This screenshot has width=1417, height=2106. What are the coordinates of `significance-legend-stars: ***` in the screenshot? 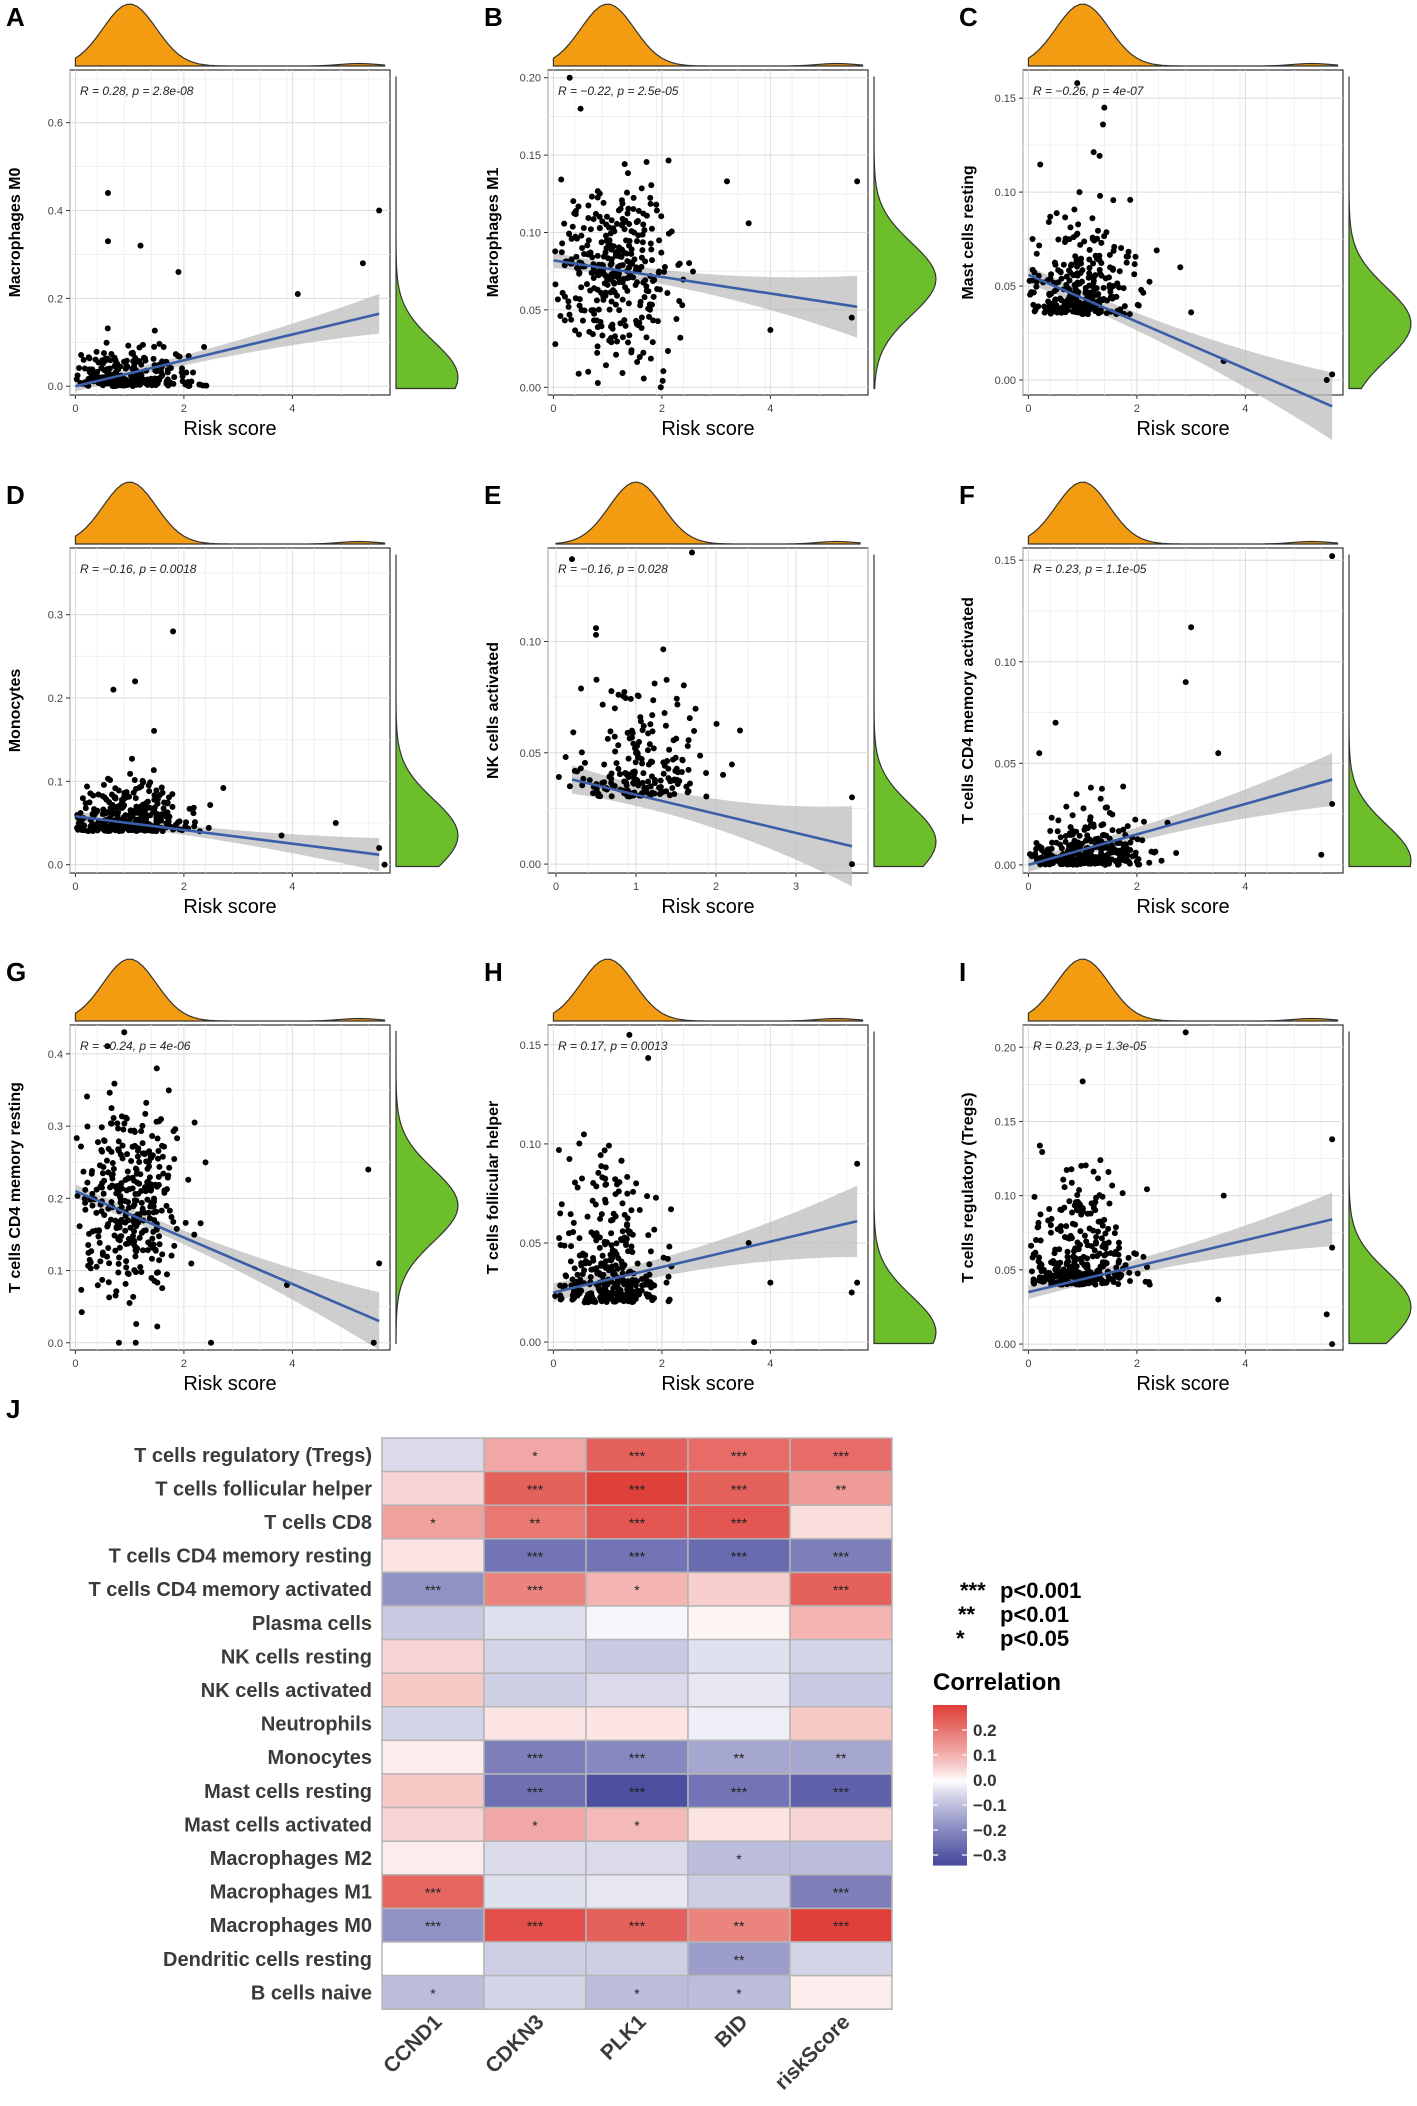 It's located at (973, 1590).